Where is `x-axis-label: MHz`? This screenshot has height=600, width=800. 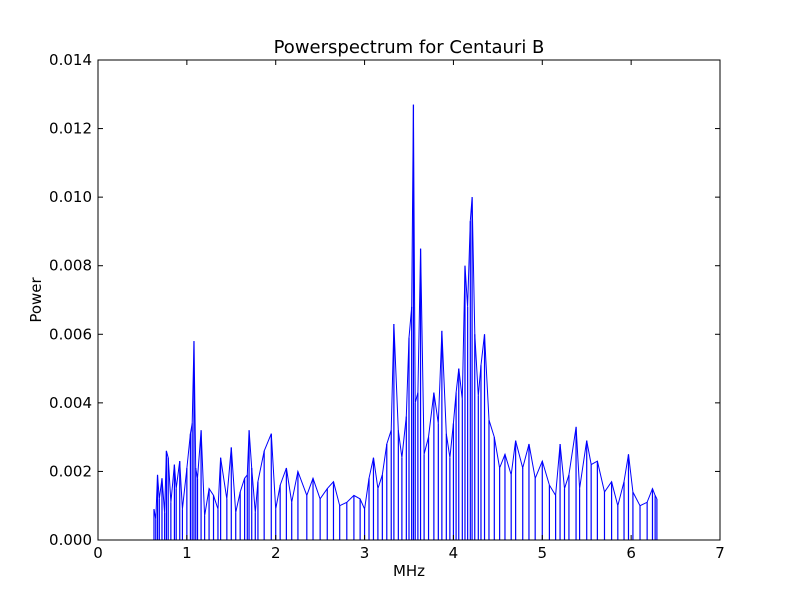 x-axis-label: MHz is located at coordinates (409, 571).